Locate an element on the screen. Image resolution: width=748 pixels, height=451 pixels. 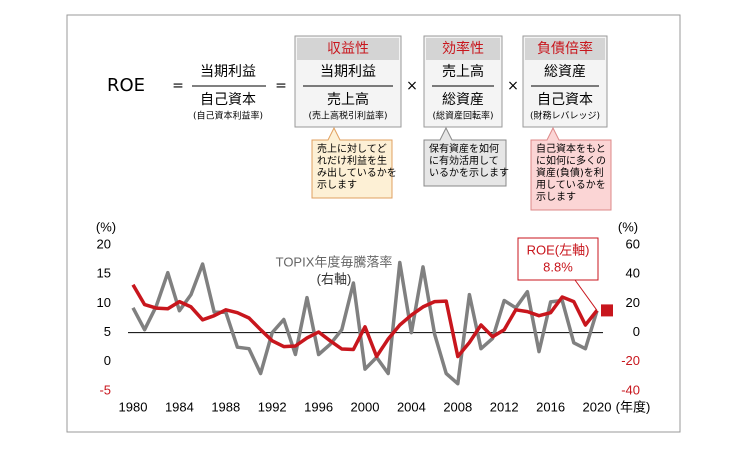
y2-tick-label: 20 is located at coordinates (633, 302).